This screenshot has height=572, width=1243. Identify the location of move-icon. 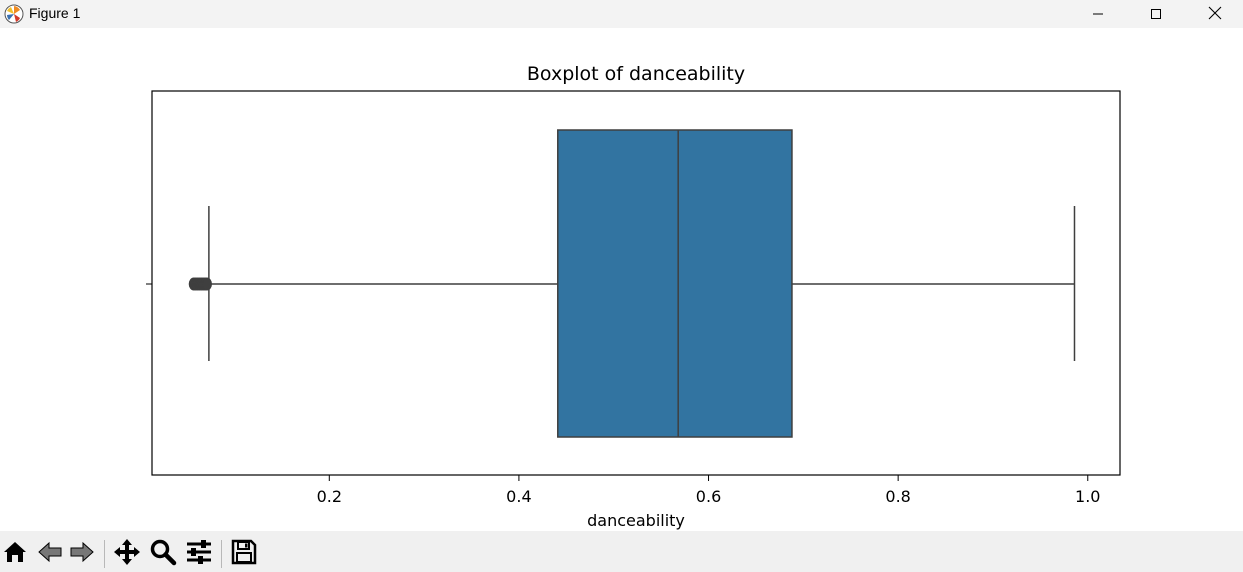
(127, 554).